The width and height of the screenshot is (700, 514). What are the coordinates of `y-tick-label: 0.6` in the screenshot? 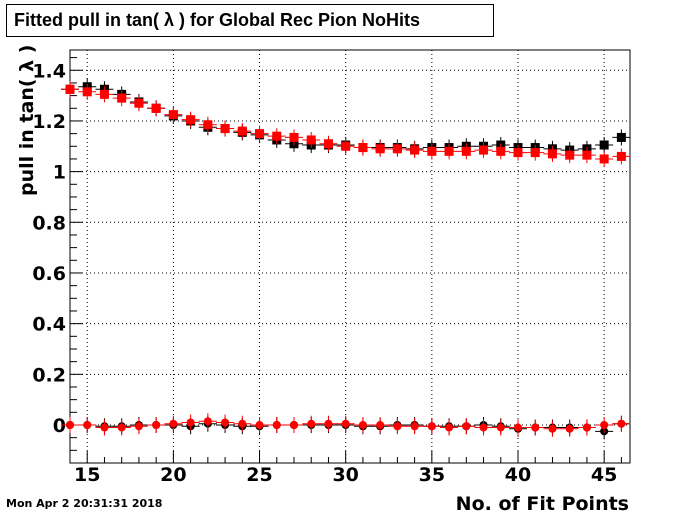 It's located at (49, 274).